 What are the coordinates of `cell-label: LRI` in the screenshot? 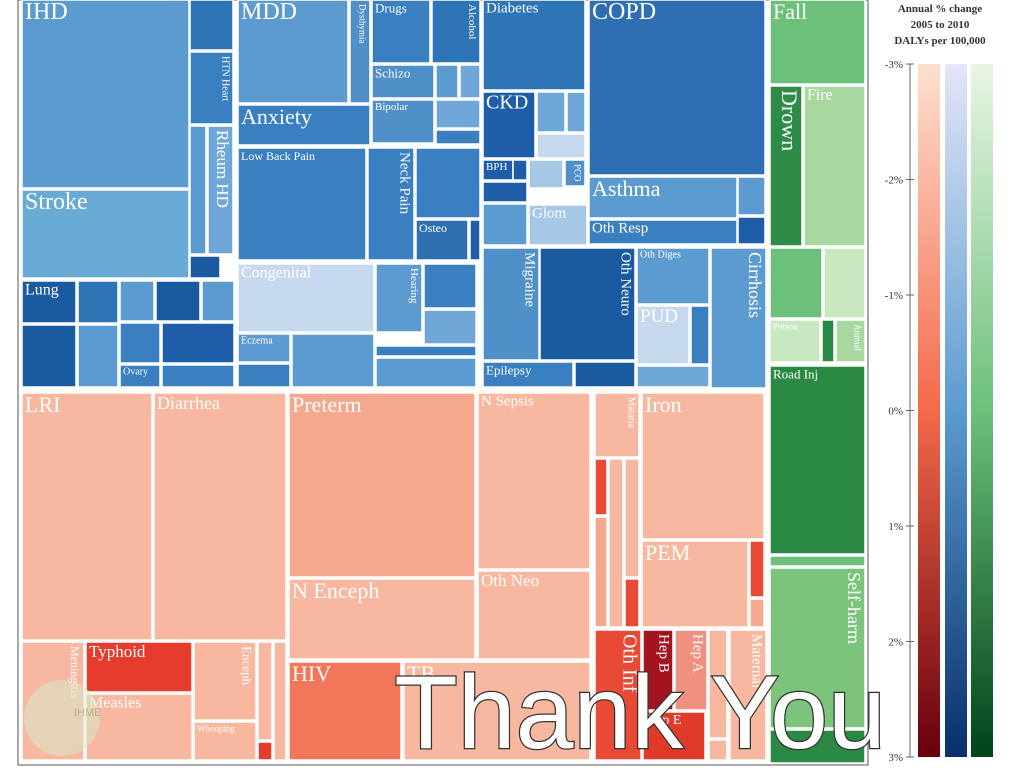 It's located at (42, 404).